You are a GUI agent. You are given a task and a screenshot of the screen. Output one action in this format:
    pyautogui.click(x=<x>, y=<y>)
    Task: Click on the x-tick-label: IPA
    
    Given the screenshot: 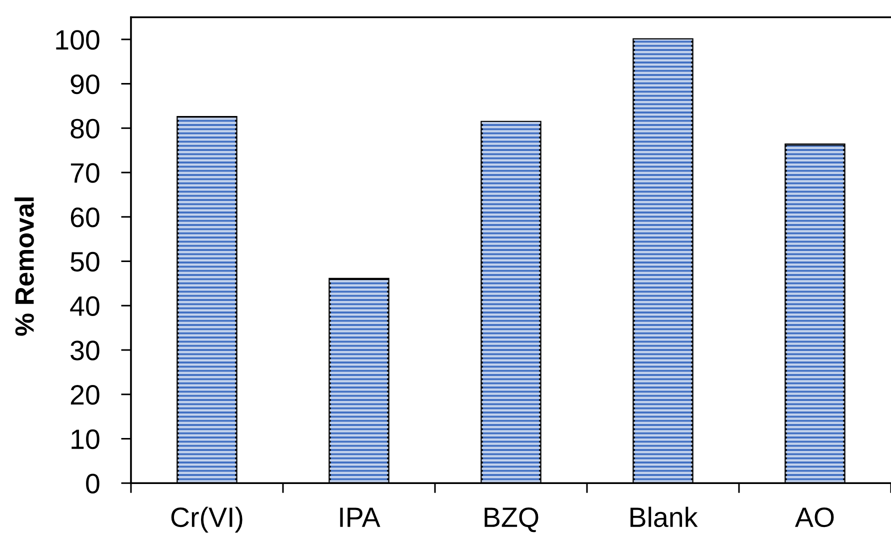 What is the action you would take?
    pyautogui.click(x=360, y=517)
    